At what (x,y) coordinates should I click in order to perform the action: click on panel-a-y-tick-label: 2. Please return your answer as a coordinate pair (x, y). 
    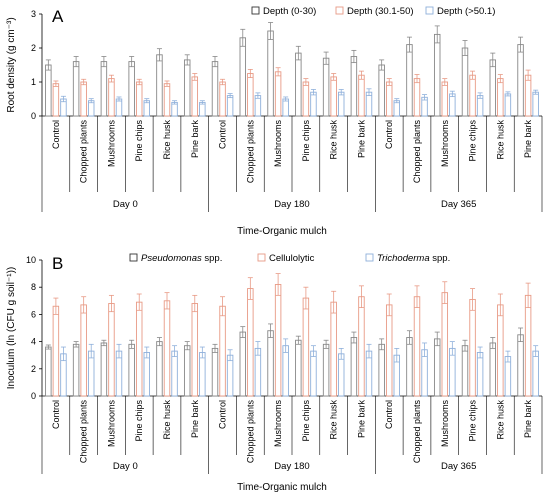
    Looking at the image, I should click on (33, 48).